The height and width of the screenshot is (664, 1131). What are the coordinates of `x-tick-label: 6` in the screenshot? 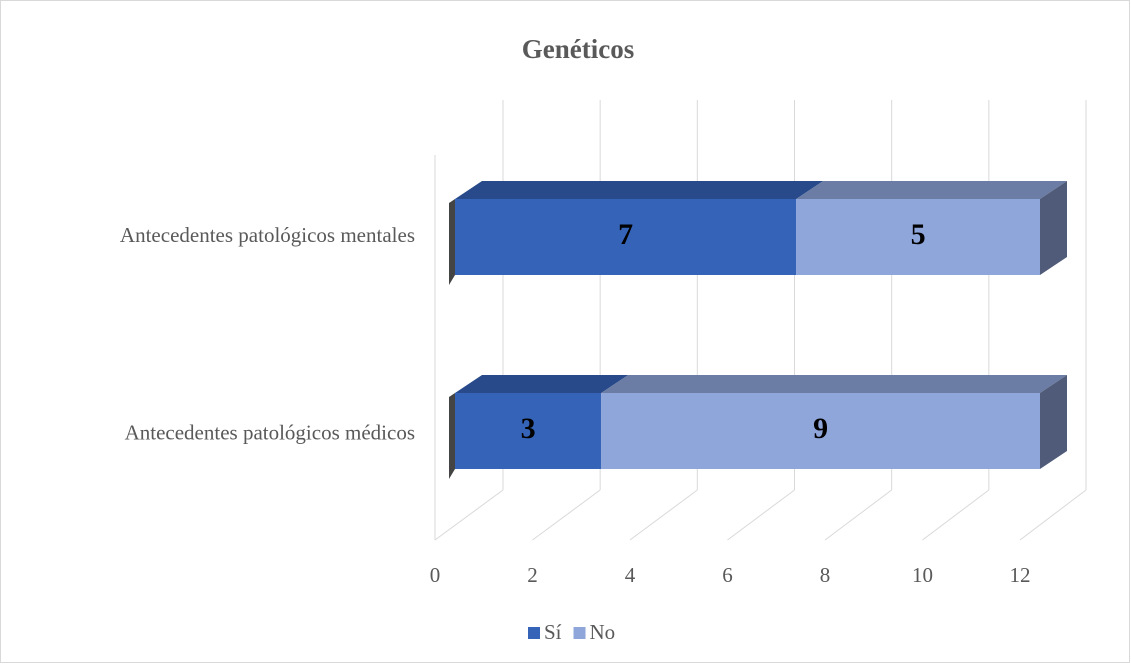 It's located at (727, 575).